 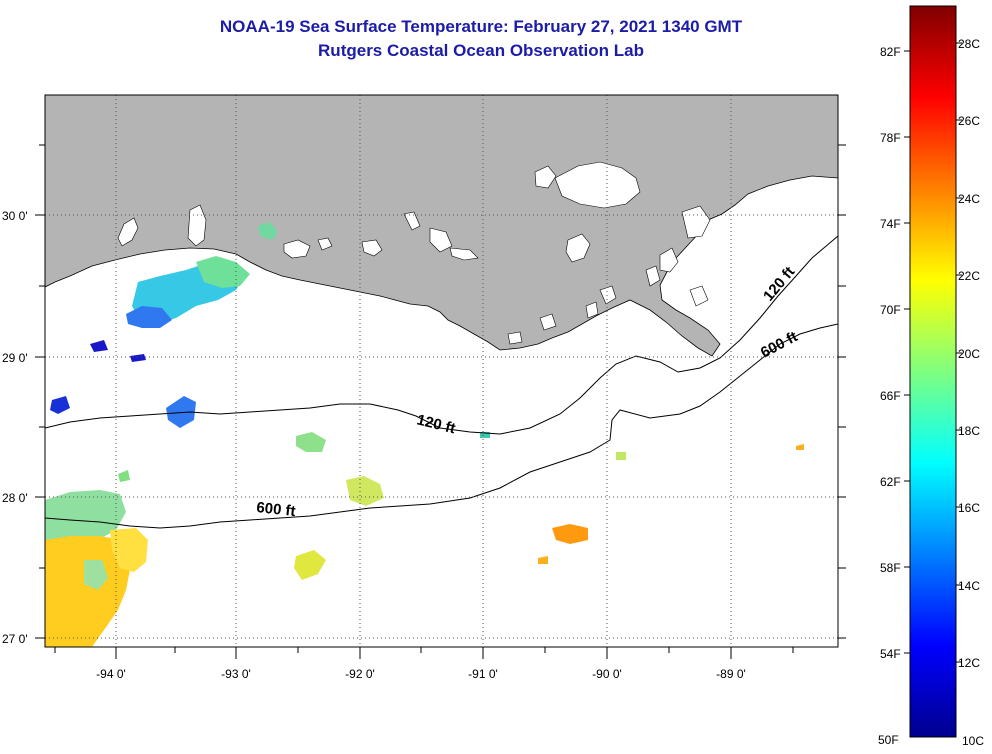 I want to click on scale-label-c: 16C, so click(x=969, y=508).